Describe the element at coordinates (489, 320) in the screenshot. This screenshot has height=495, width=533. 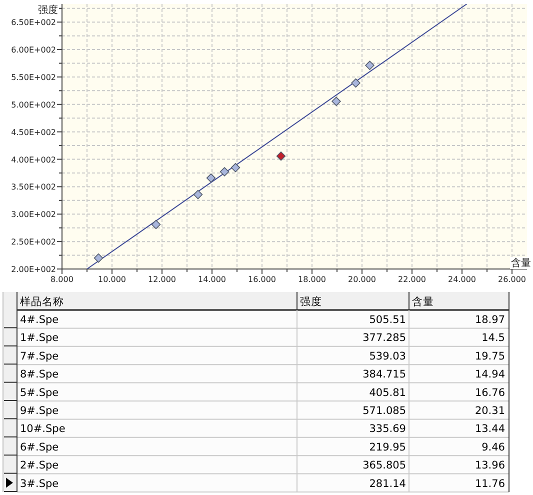
I see `data-label: 18.97` at that location.